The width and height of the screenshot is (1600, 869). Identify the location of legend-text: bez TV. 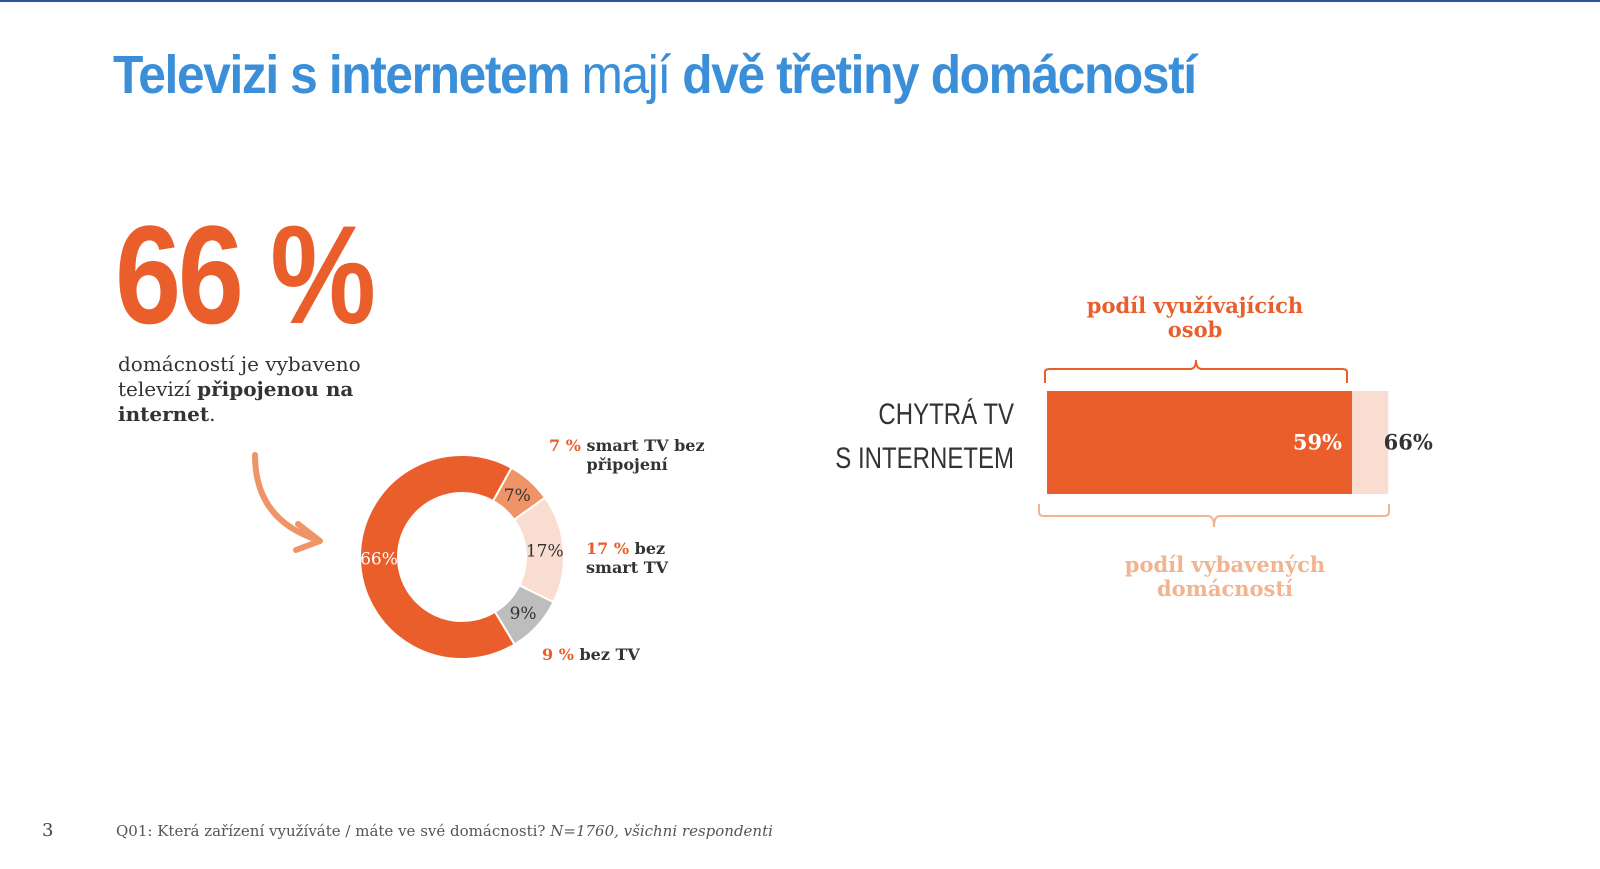
(609, 654).